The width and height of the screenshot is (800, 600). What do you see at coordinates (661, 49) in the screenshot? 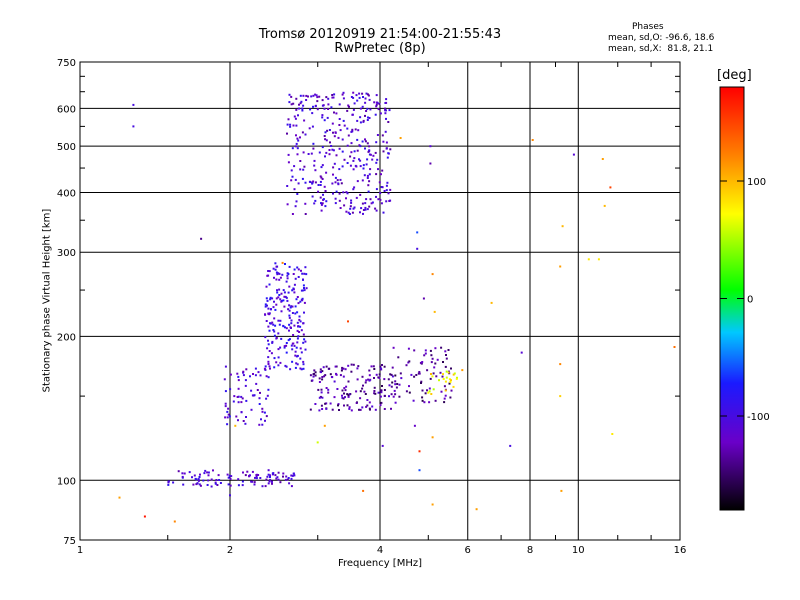
I see `stats-x-mode: mean, sd,X: 81.8, 21.1` at bounding box center [661, 49].